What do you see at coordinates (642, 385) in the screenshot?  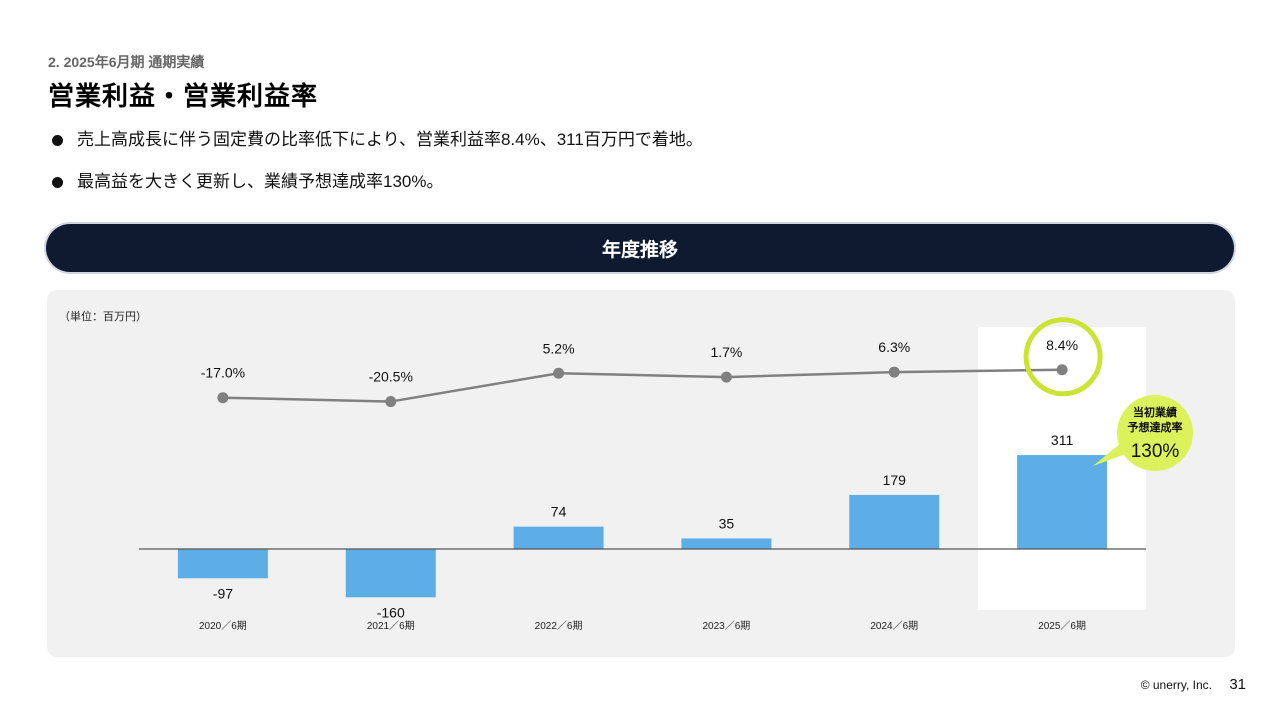 I see `margin-line` at bounding box center [642, 385].